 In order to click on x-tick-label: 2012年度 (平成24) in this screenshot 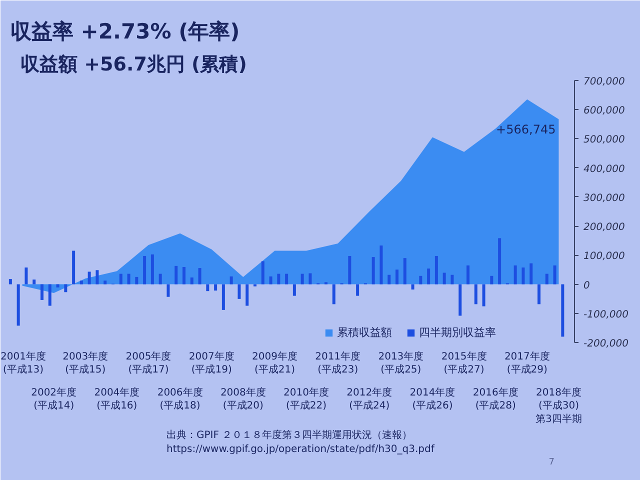, I will do `click(369, 399)`.